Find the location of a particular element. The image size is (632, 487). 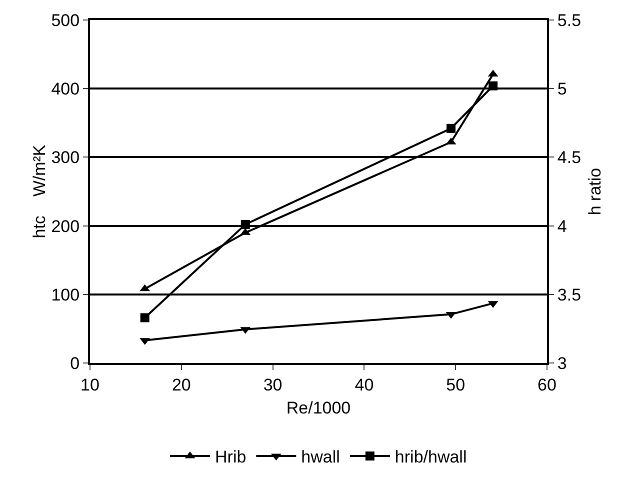

x-tick-label: 20 is located at coordinates (181, 384).